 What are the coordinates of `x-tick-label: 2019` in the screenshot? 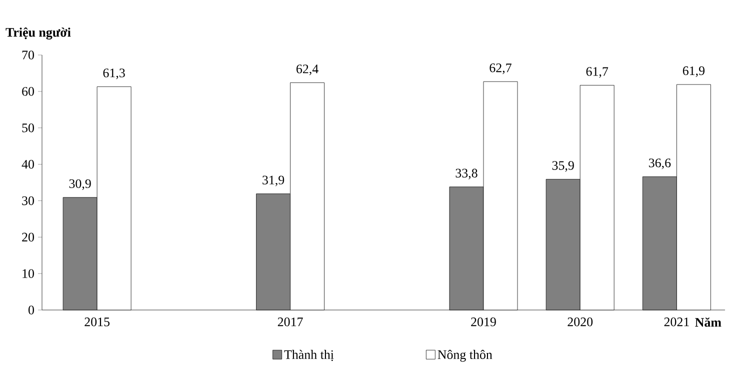 It's located at (483, 322).